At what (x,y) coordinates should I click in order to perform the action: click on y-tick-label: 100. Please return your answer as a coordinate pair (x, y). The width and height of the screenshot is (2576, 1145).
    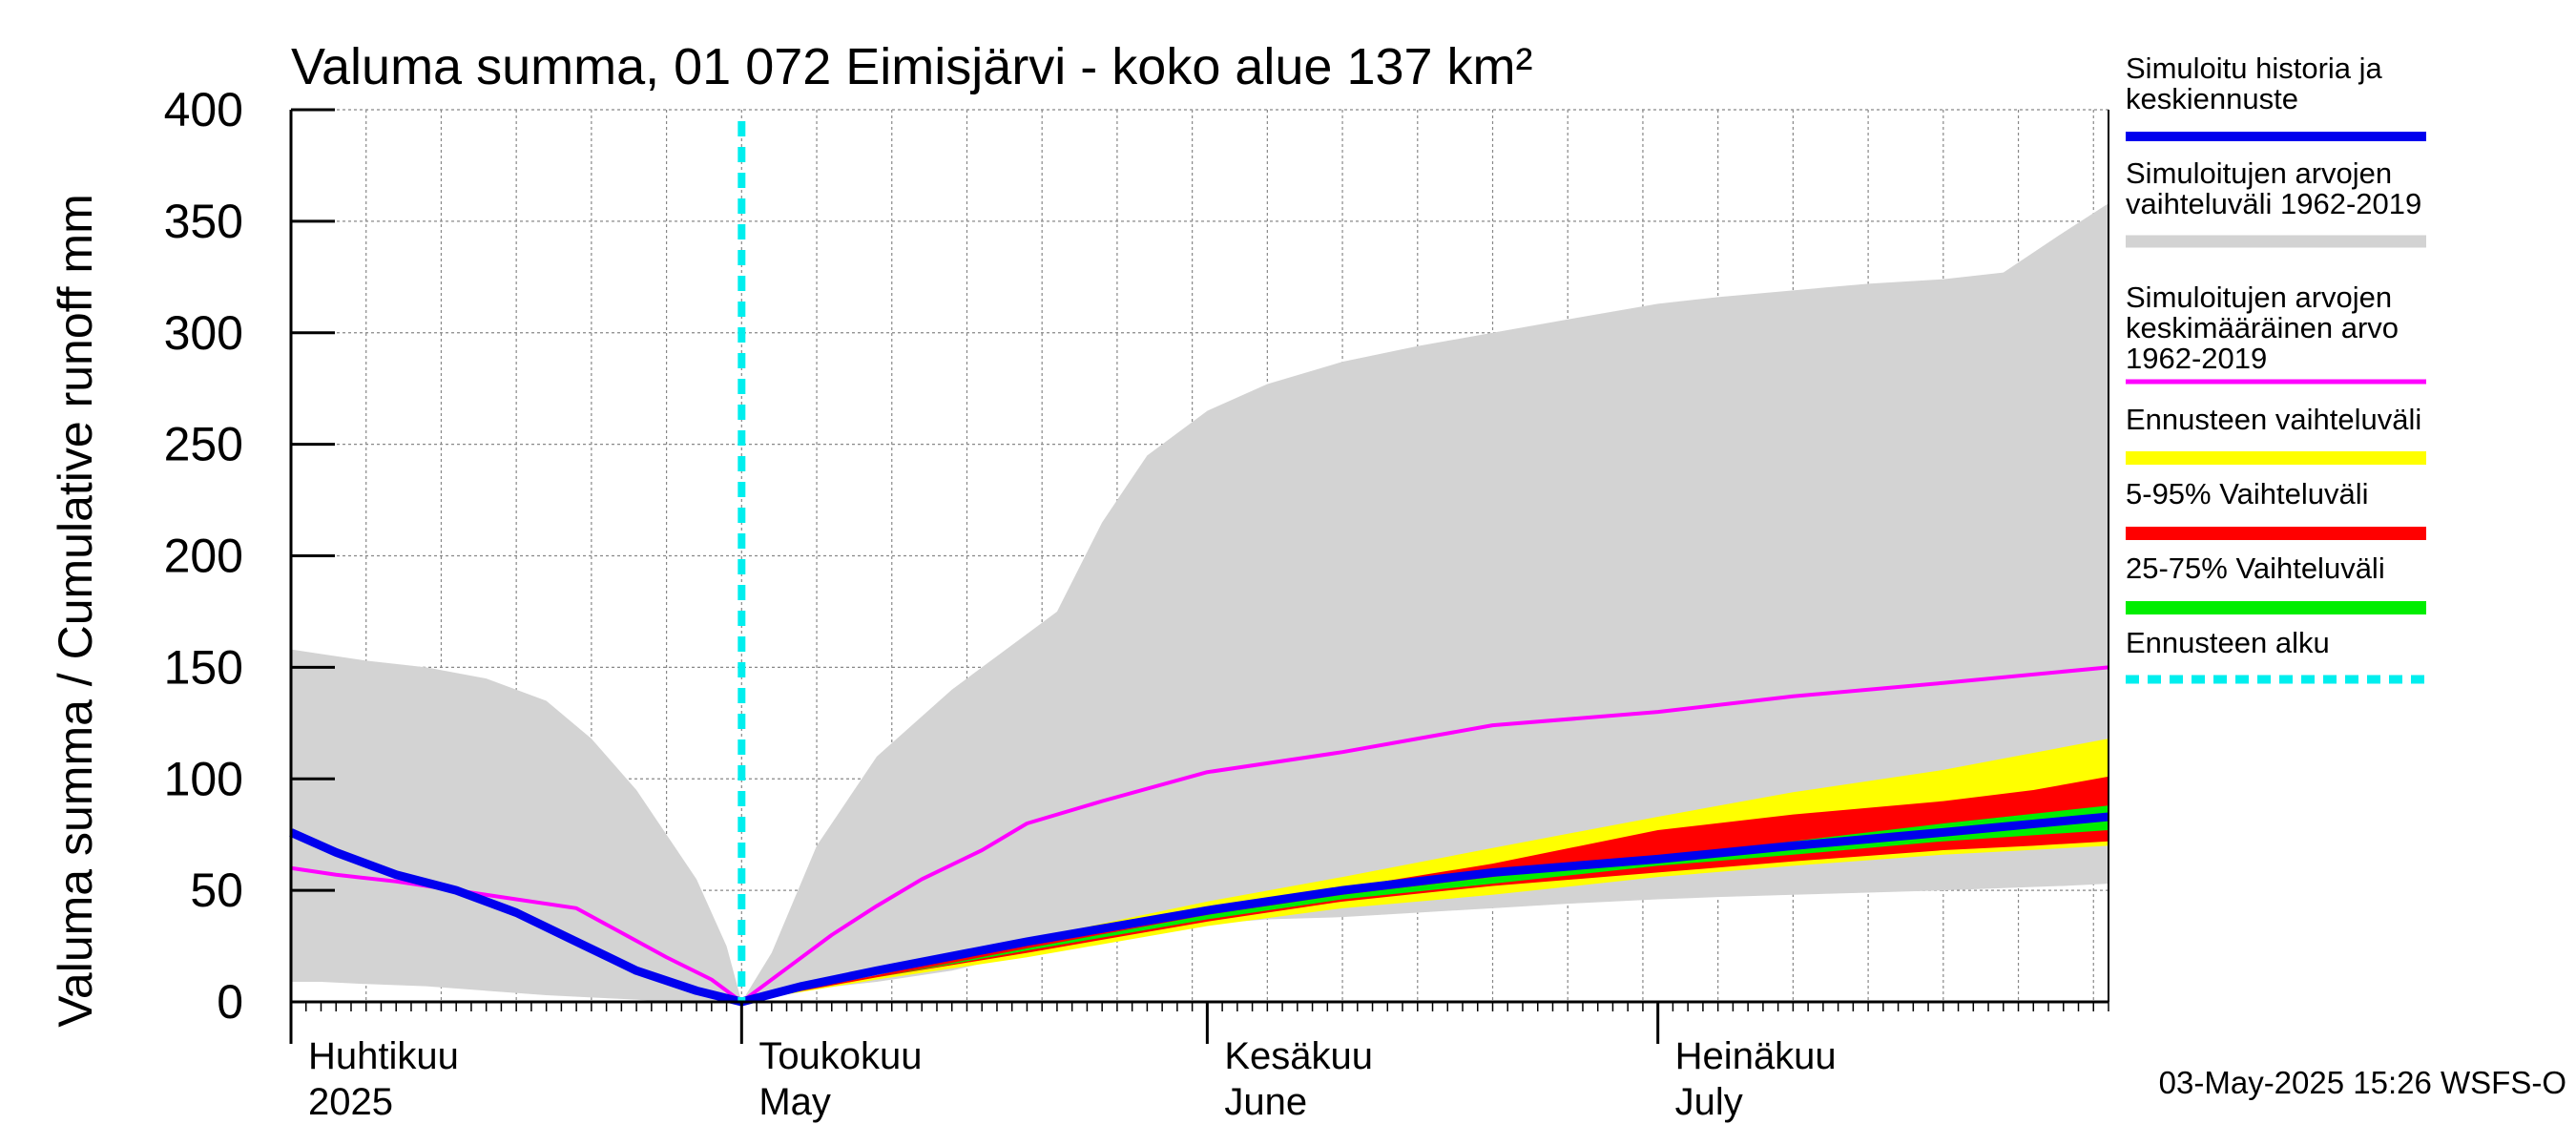
    Looking at the image, I should click on (203, 778).